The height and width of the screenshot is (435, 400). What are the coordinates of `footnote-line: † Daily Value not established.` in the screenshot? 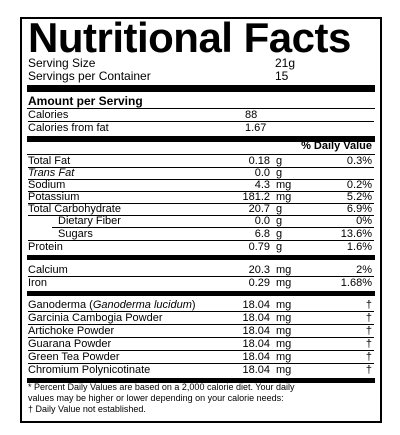 It's located at (87, 409).